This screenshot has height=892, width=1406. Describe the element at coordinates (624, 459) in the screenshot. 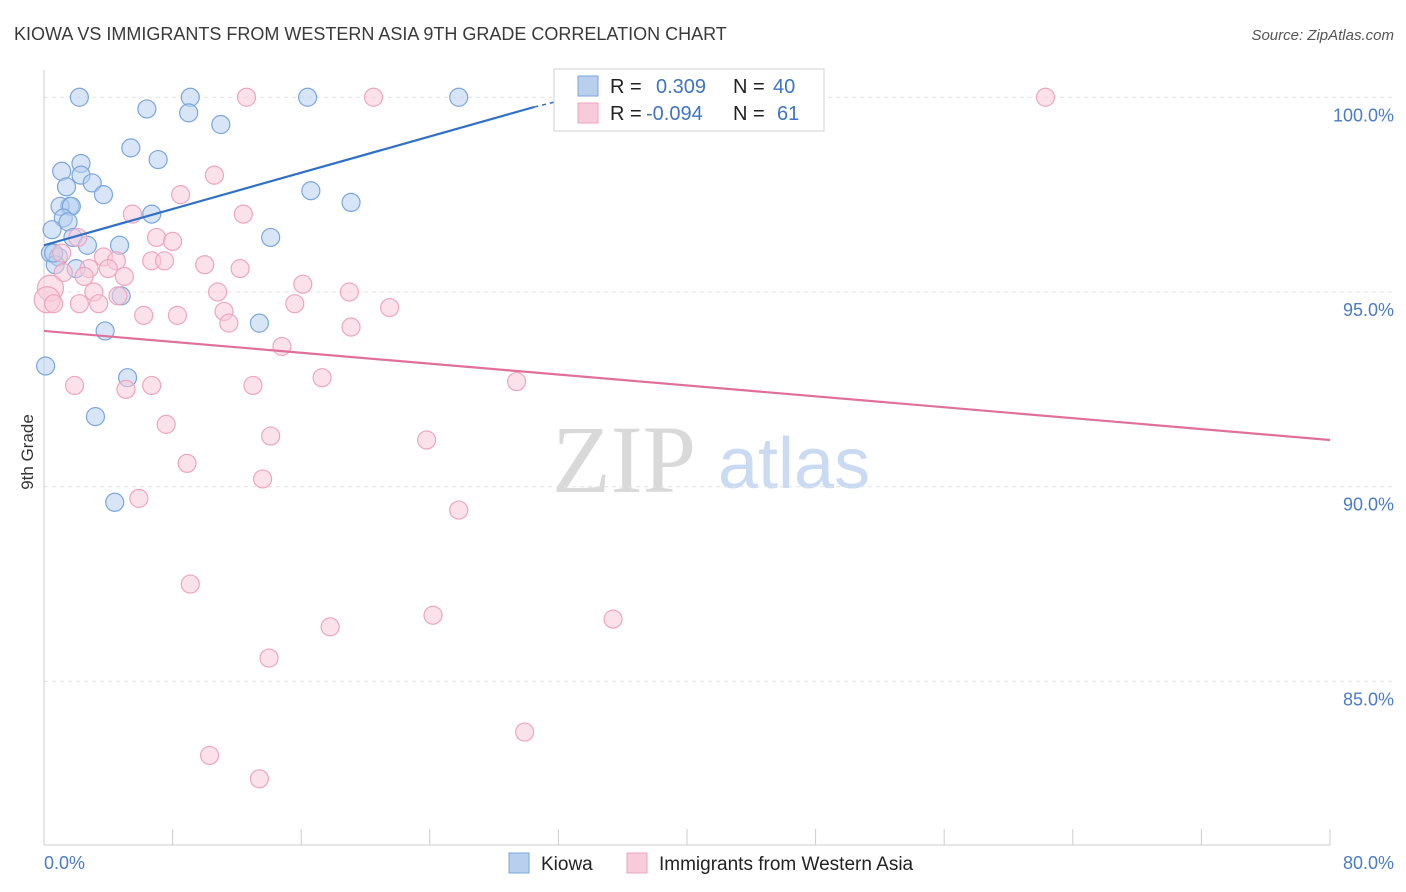

I see `watermark-zip: ZIP` at that location.